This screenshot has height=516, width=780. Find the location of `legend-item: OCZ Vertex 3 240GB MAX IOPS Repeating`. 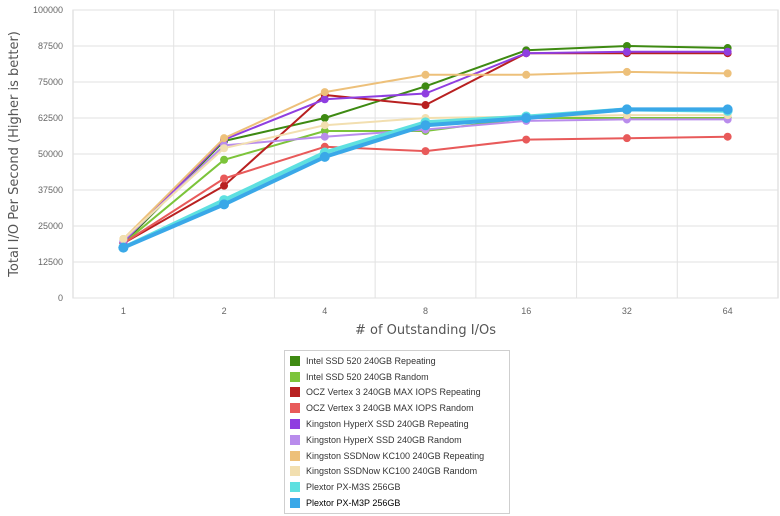

legend-item: OCZ Vertex 3 240GB MAX IOPS Repeating is located at coordinates (397, 393).